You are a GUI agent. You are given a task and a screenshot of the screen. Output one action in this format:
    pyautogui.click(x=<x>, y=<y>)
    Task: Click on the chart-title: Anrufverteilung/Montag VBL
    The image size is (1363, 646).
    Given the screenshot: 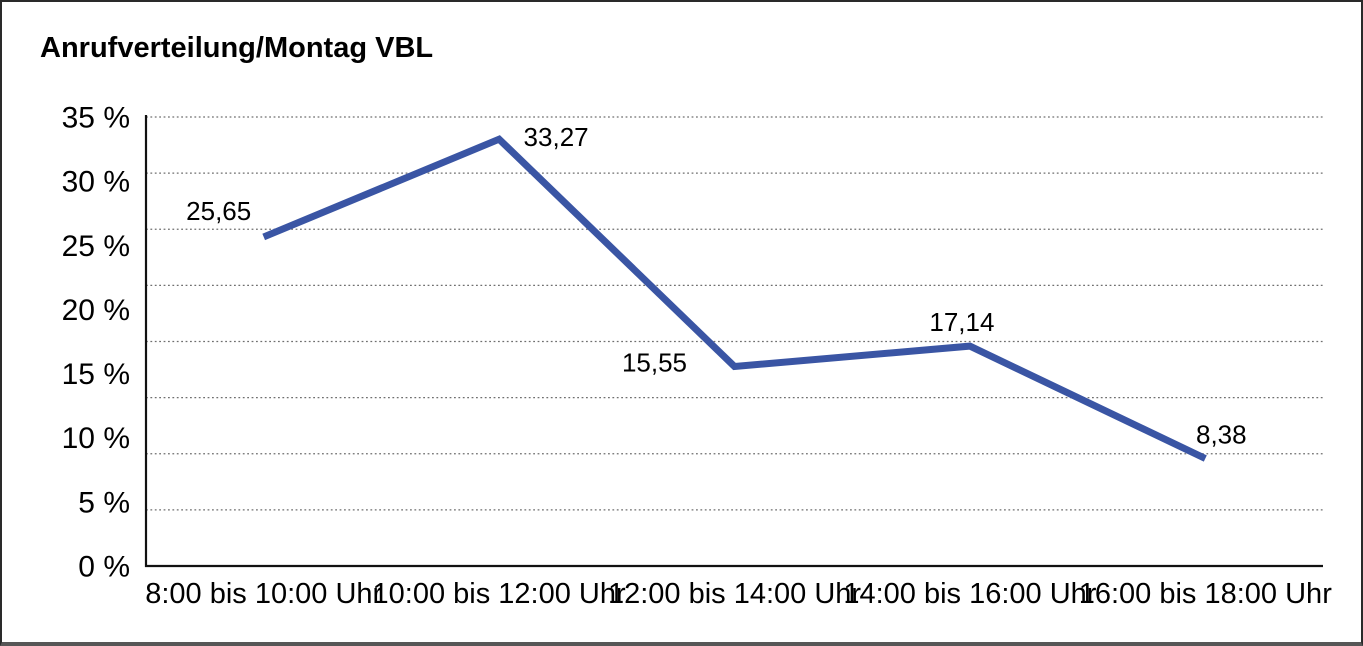 What is the action you would take?
    pyautogui.click(x=237, y=48)
    